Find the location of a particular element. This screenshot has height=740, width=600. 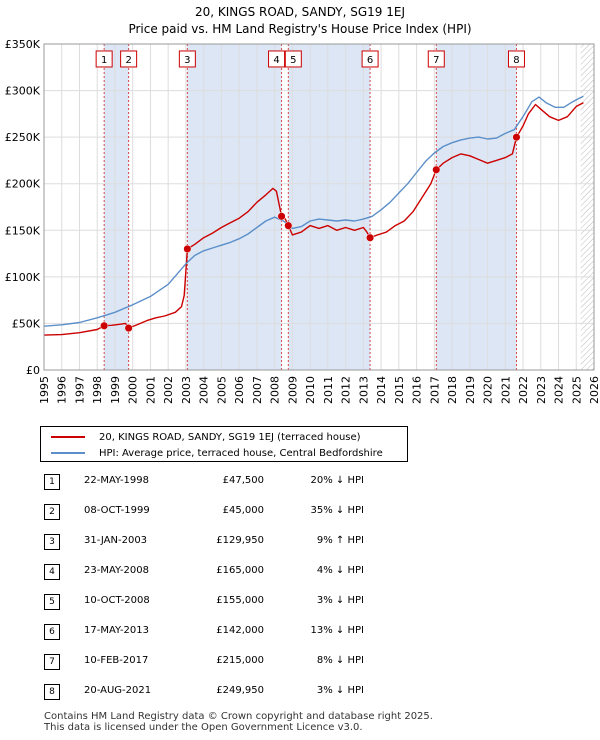

y-tick-label: £100K is located at coordinates (23, 277).